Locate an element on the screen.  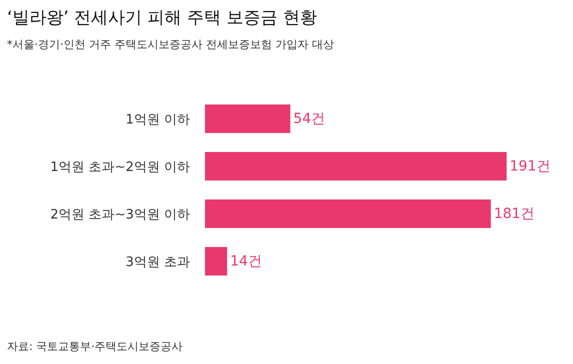
data-label: 181건 is located at coordinates (514, 214).